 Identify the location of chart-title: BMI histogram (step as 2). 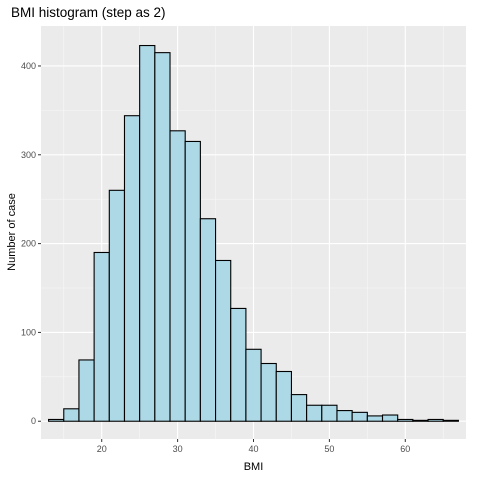
(88, 12).